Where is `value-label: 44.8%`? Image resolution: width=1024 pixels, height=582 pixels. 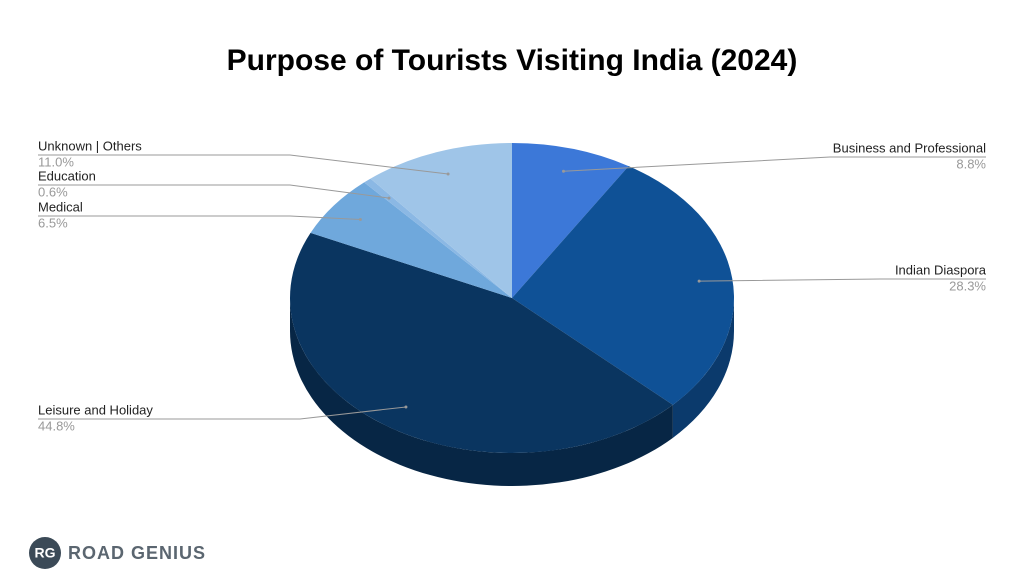 value-label: 44.8% is located at coordinates (56, 425).